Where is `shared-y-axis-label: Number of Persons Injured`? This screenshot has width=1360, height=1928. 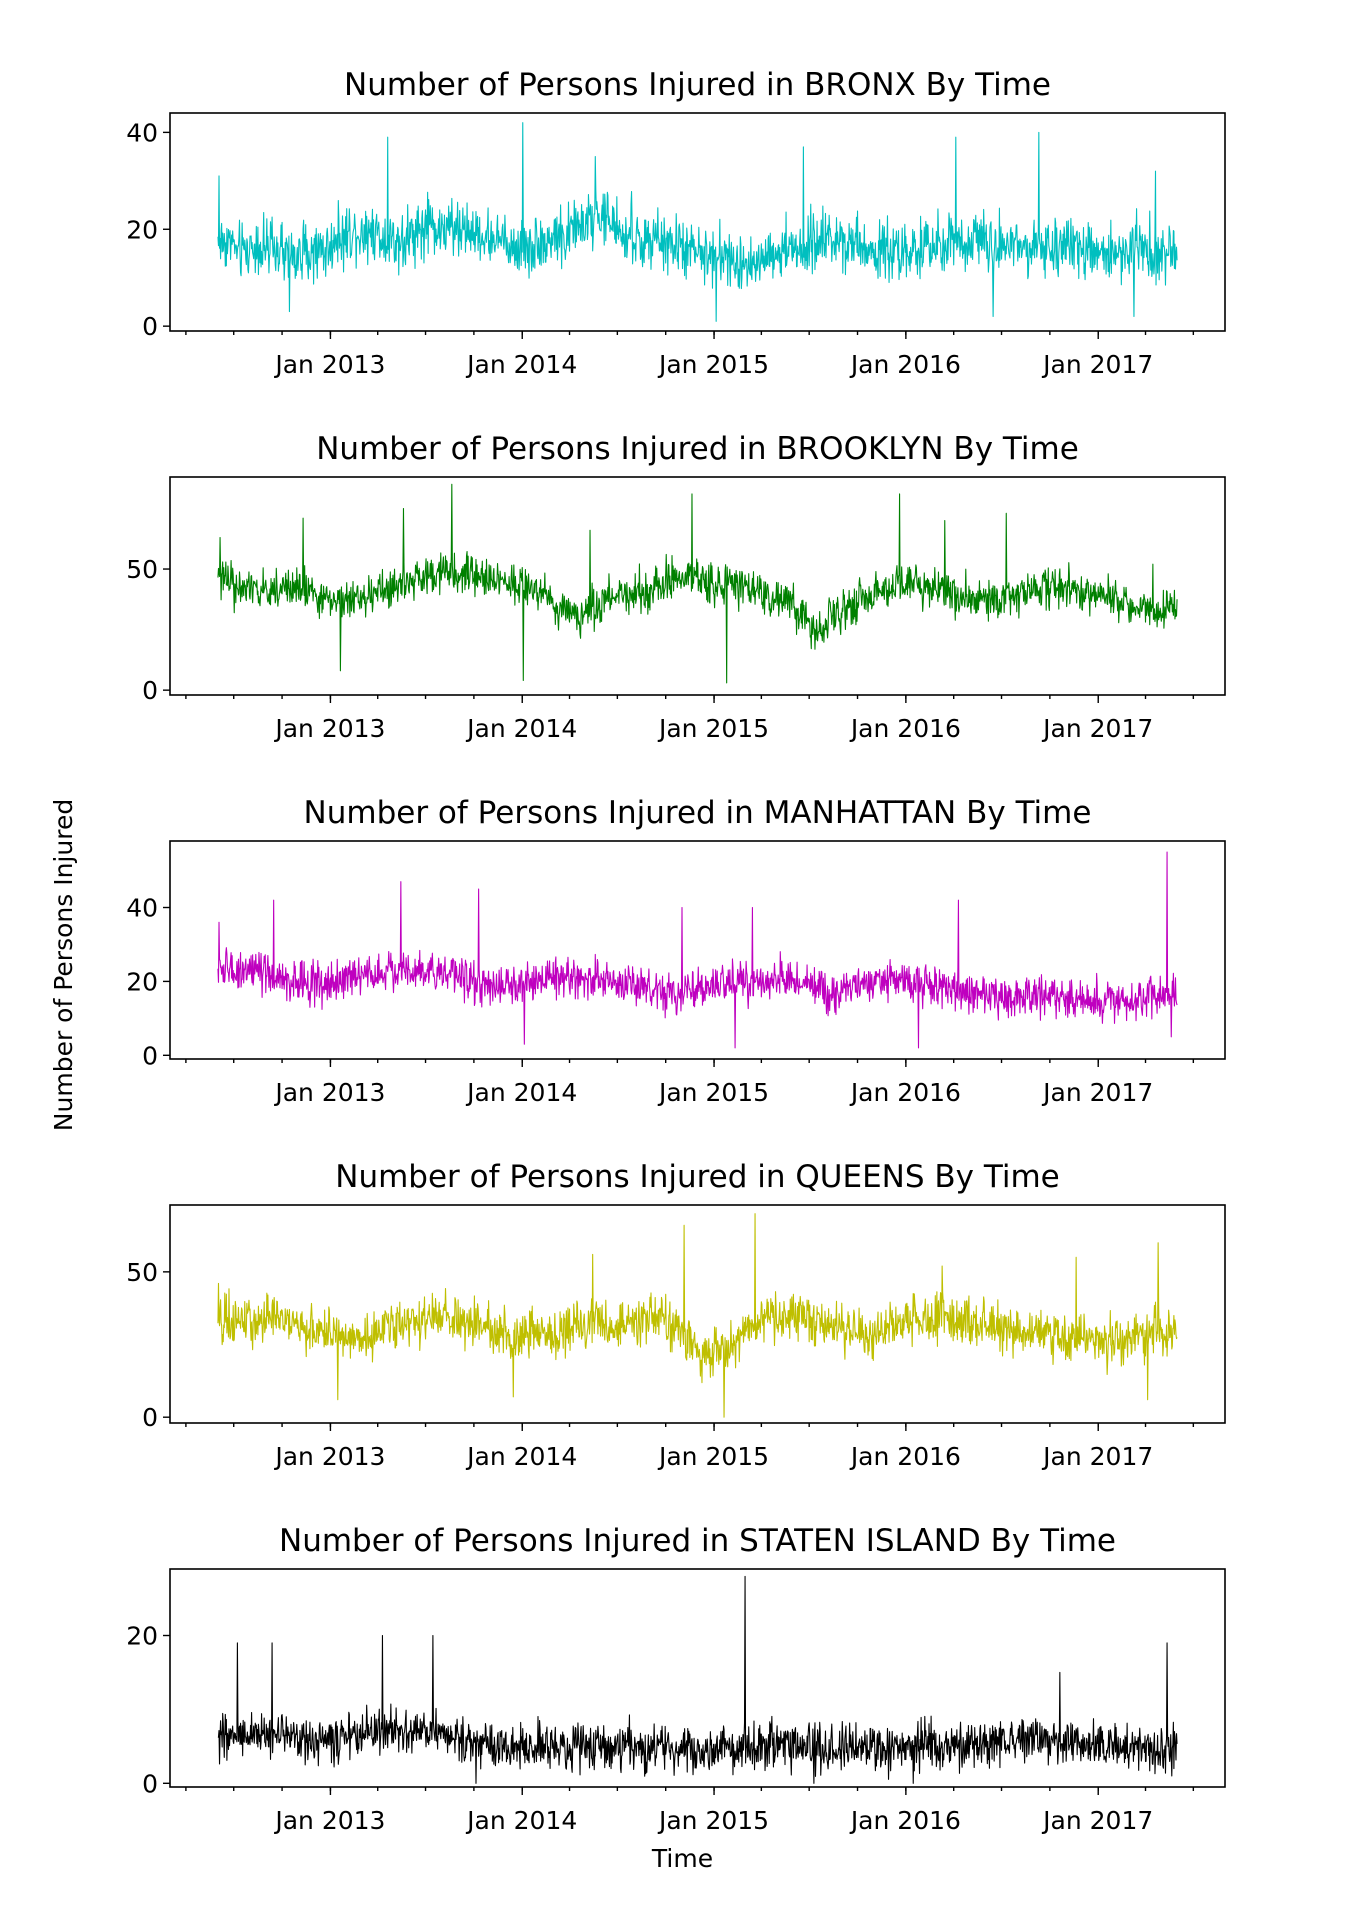 shared-y-axis-label: Number of Persons Injured is located at coordinates (63, 965).